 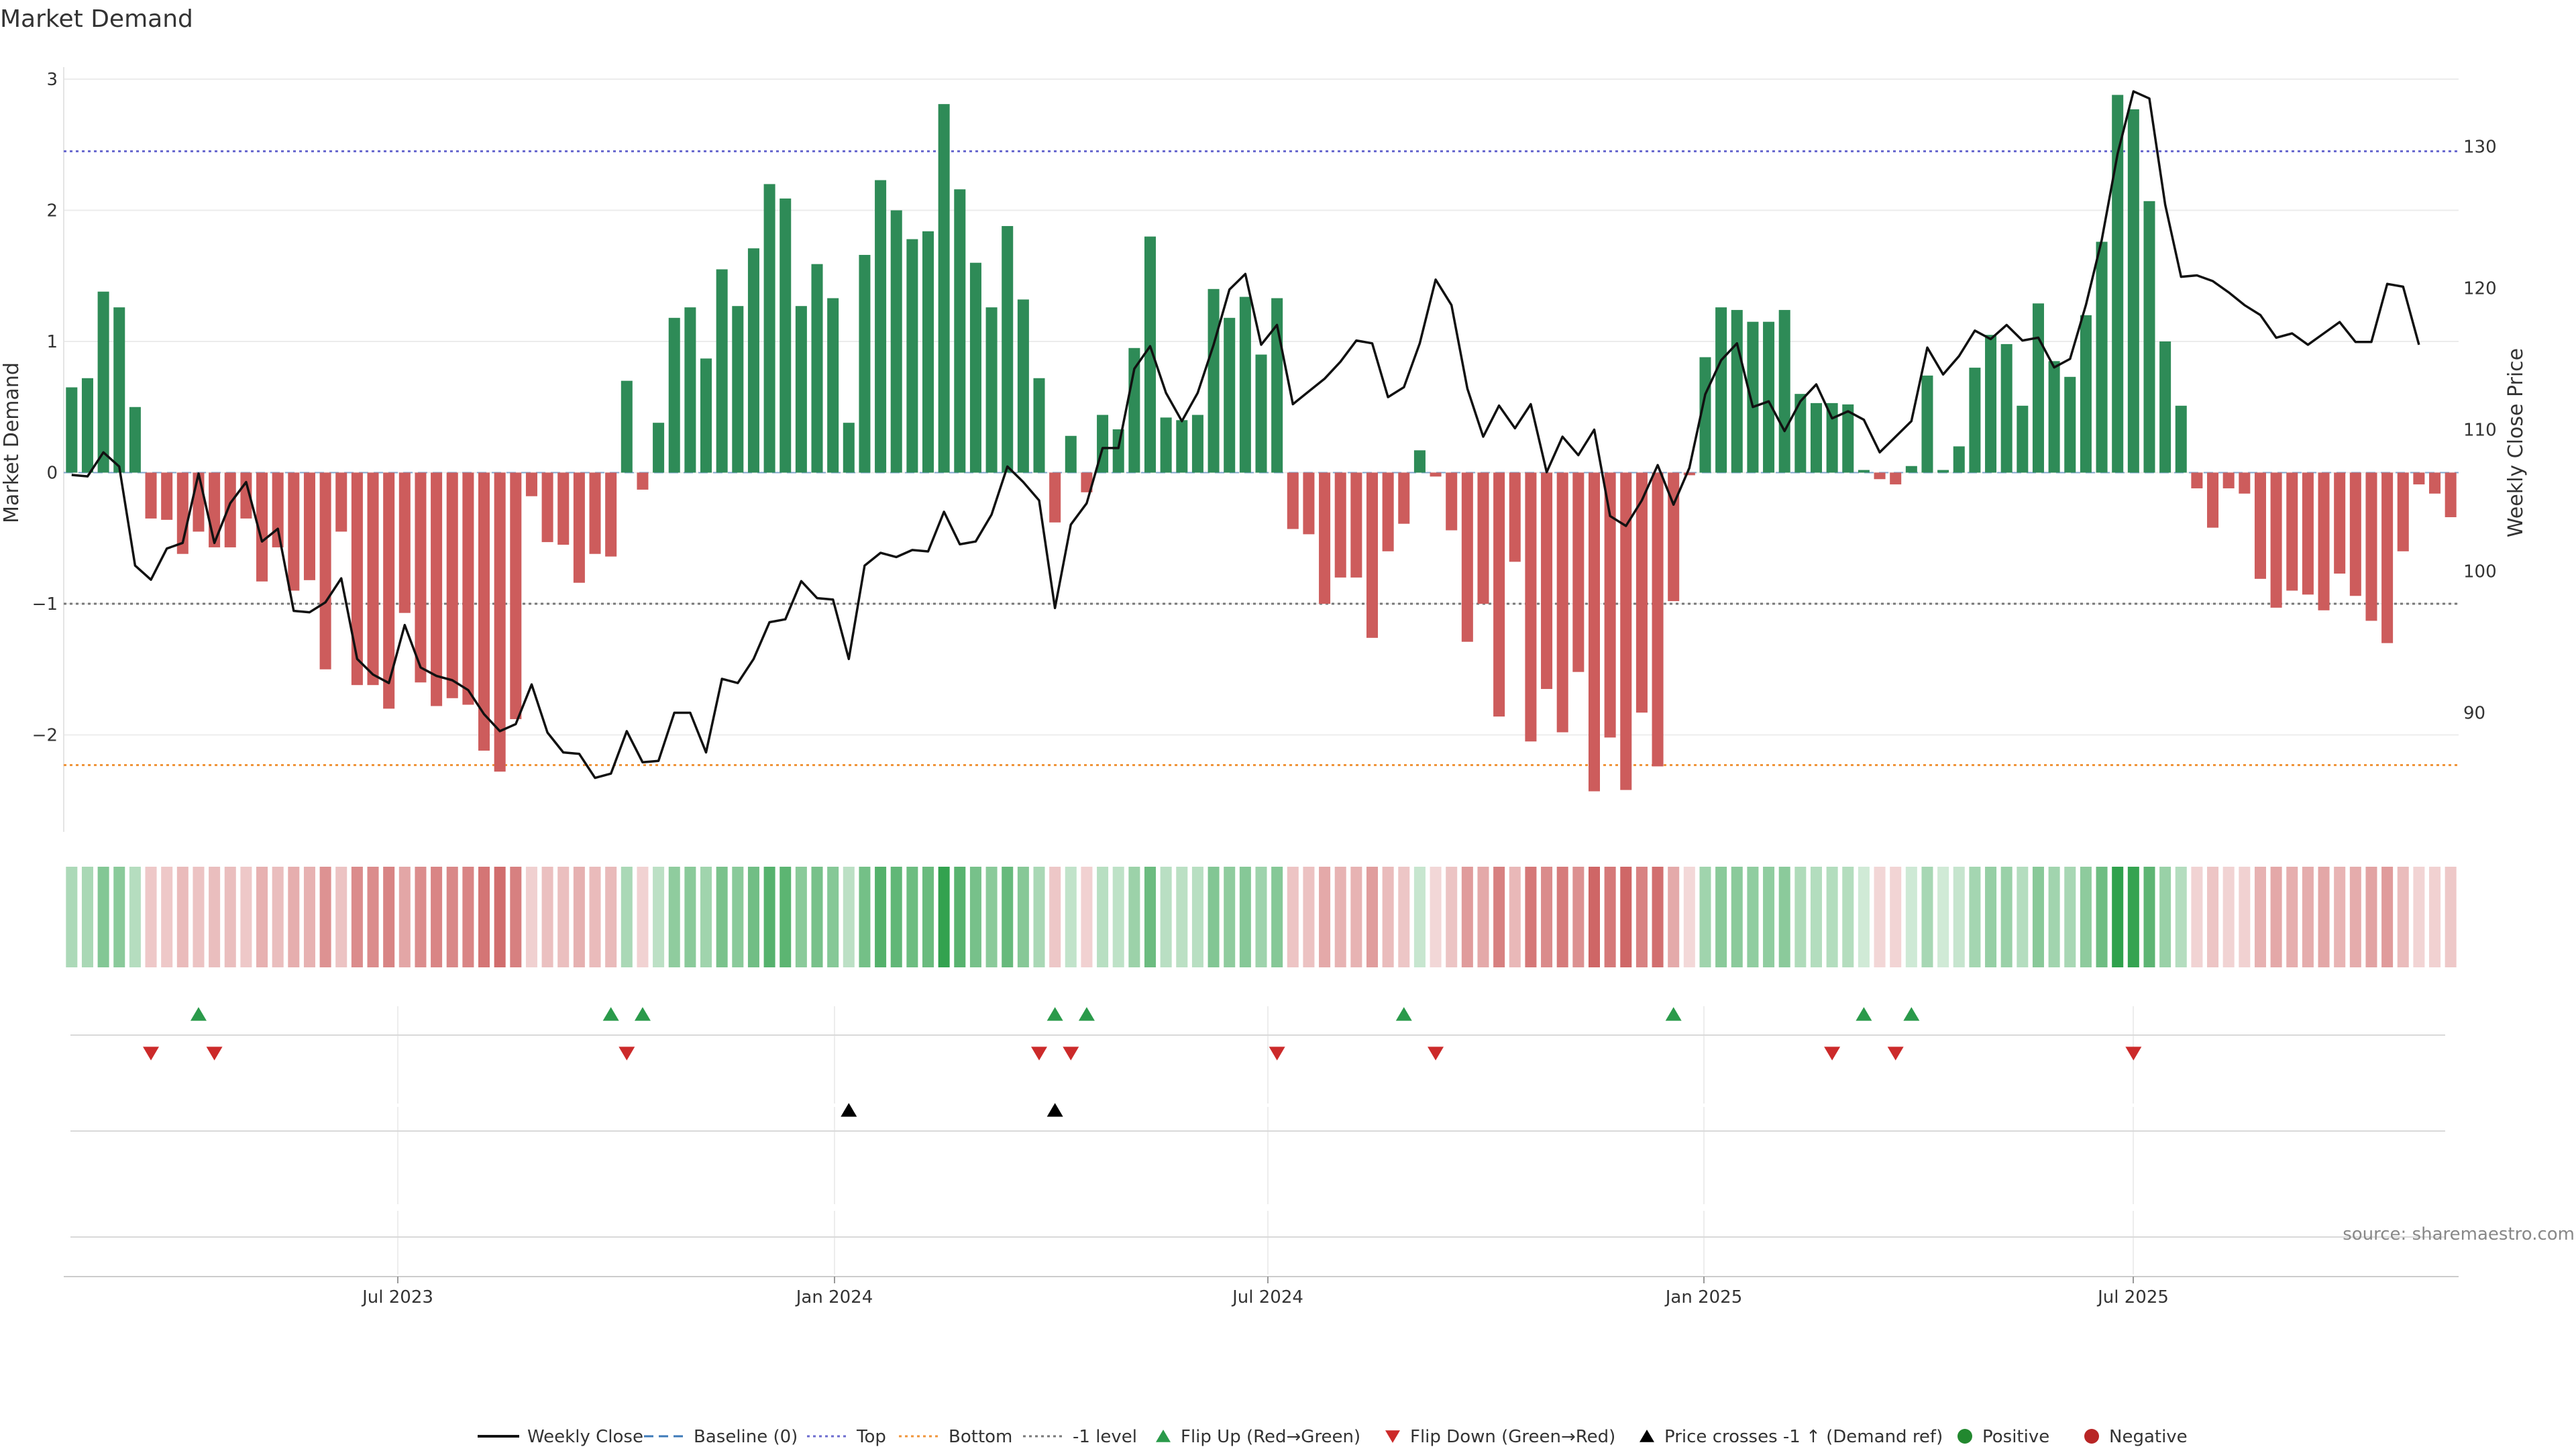 I want to click on chart-title: Market Demand, so click(x=96, y=19).